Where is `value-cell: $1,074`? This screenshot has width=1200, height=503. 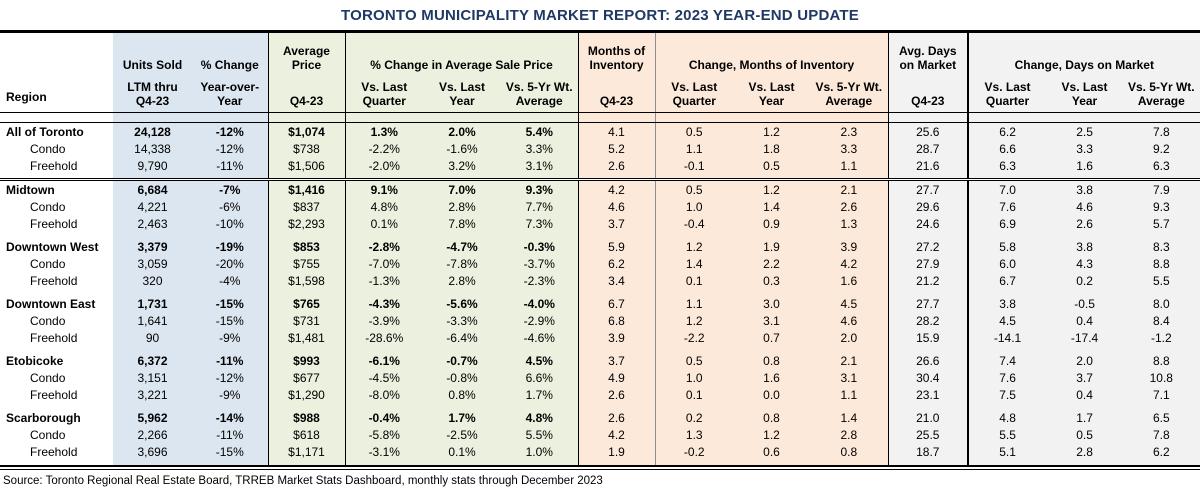
value-cell: $1,074 is located at coordinates (306, 131).